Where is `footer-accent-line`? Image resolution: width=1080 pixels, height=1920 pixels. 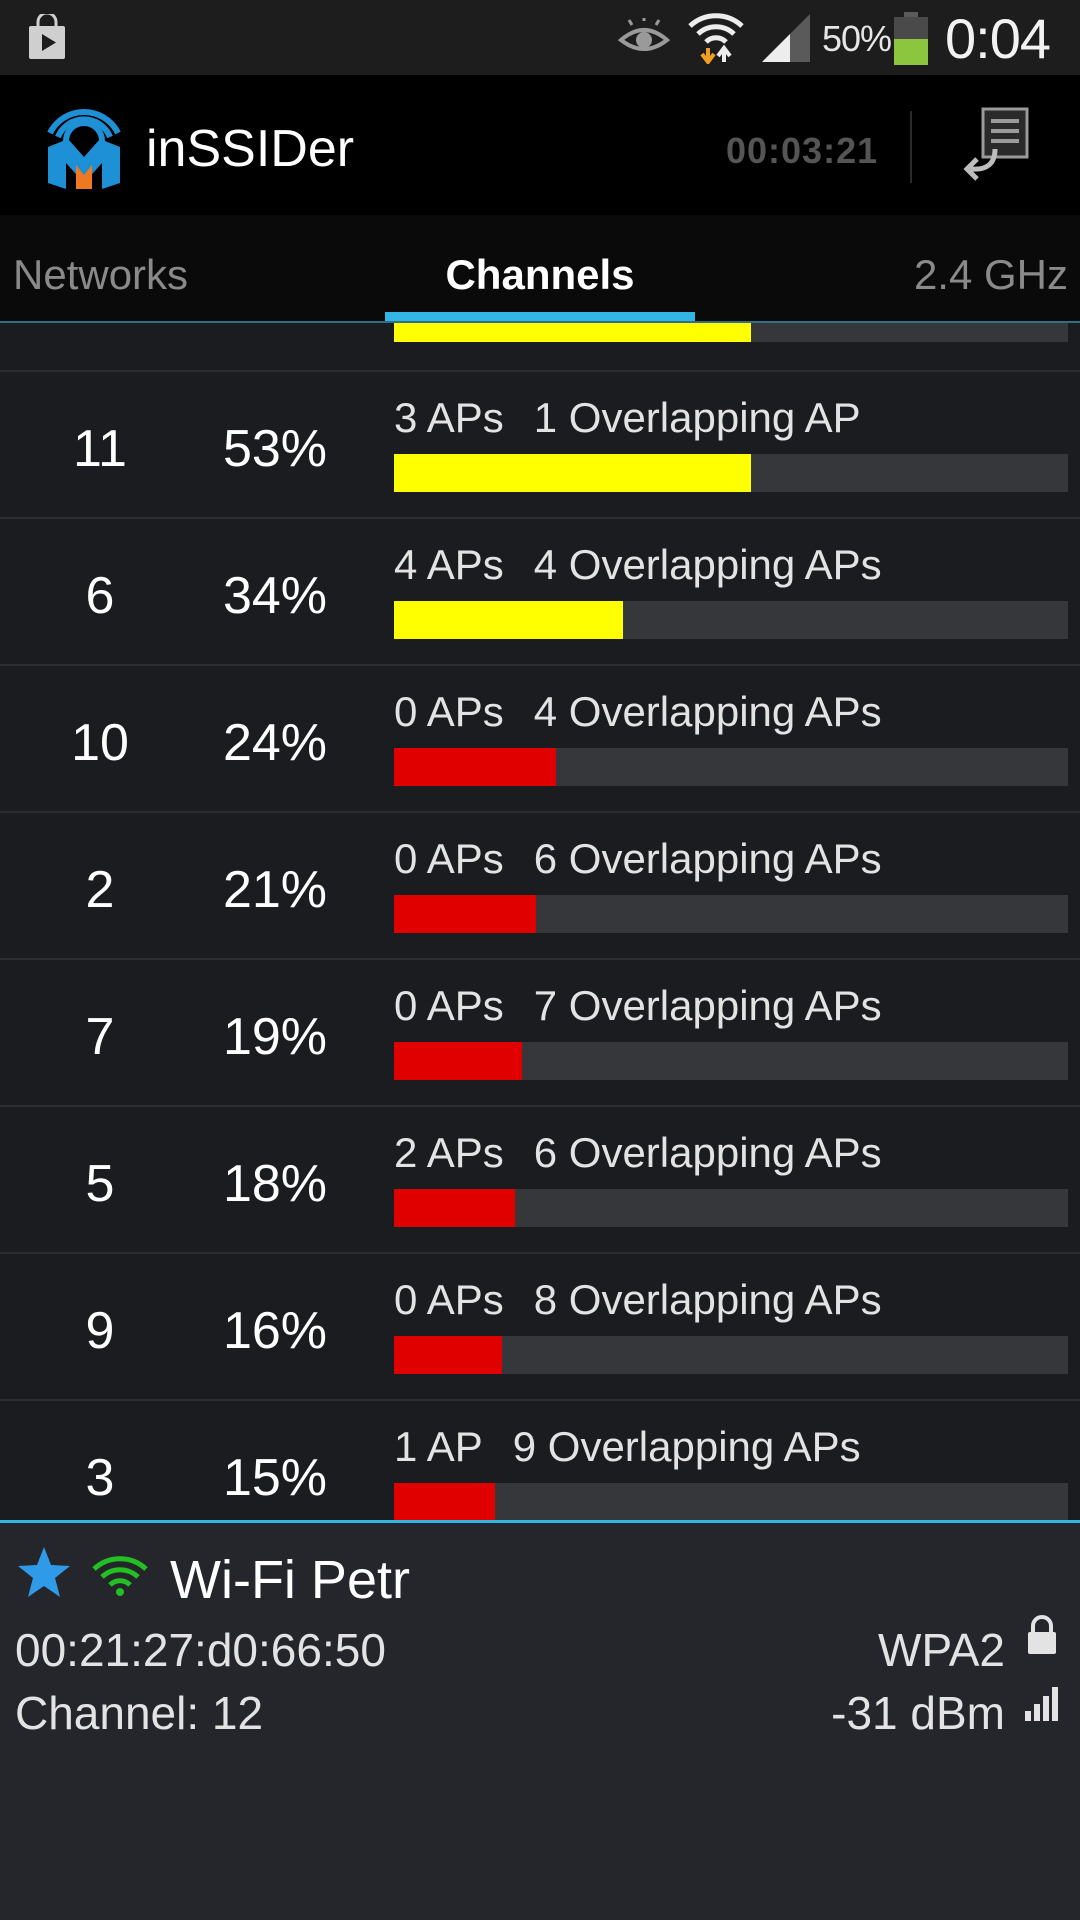
footer-accent-line is located at coordinates (540, 1521).